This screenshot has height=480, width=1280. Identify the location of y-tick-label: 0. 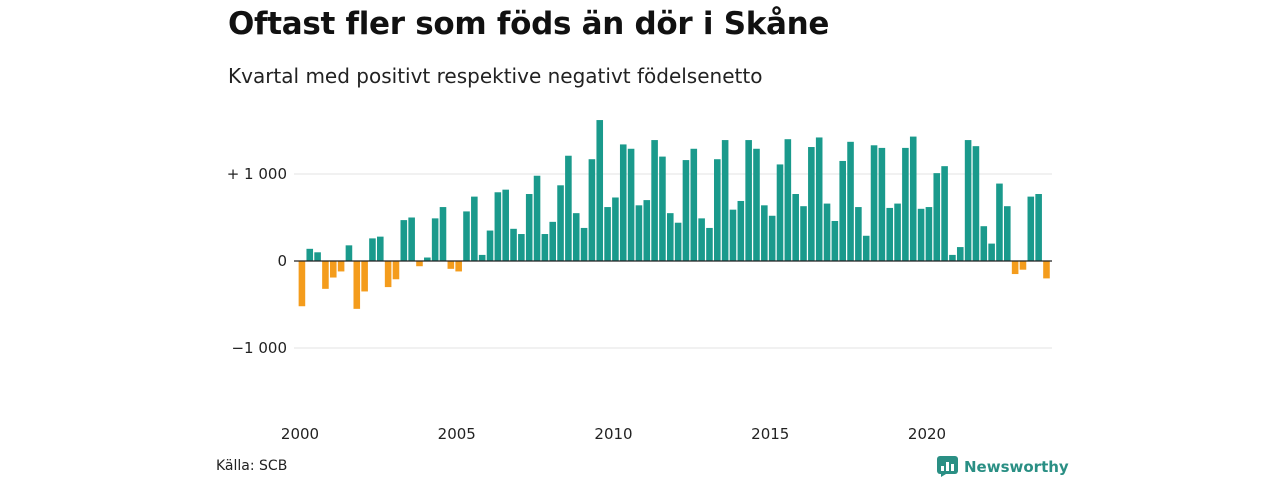
(282, 261).